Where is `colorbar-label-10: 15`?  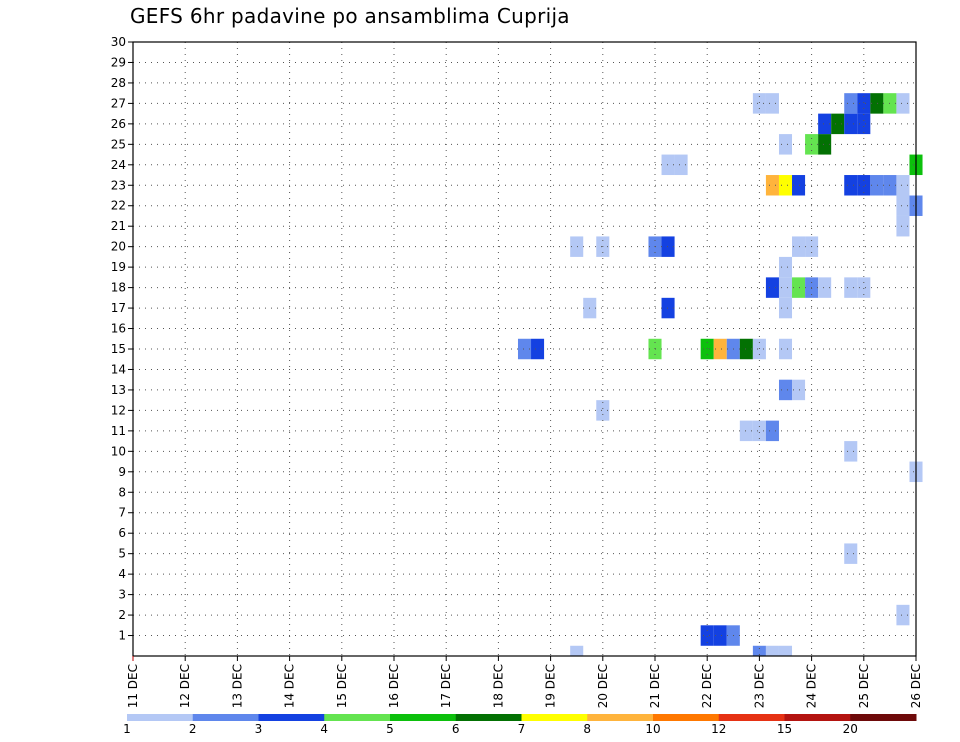
colorbar-label-10: 15 is located at coordinates (784, 729).